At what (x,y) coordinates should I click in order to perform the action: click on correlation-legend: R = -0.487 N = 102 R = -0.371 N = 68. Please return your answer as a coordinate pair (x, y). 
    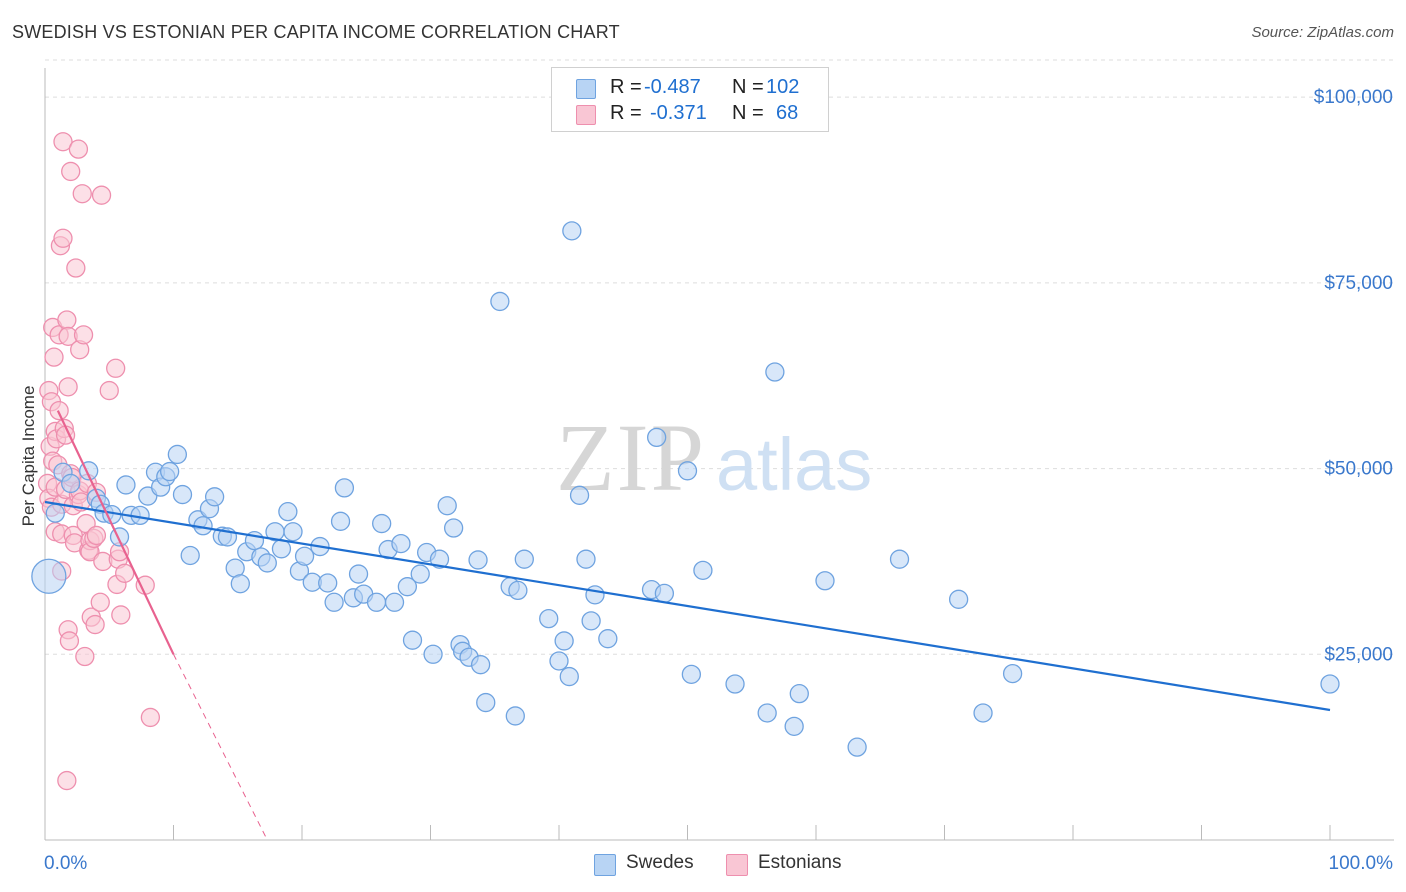
    Looking at the image, I should click on (690, 99).